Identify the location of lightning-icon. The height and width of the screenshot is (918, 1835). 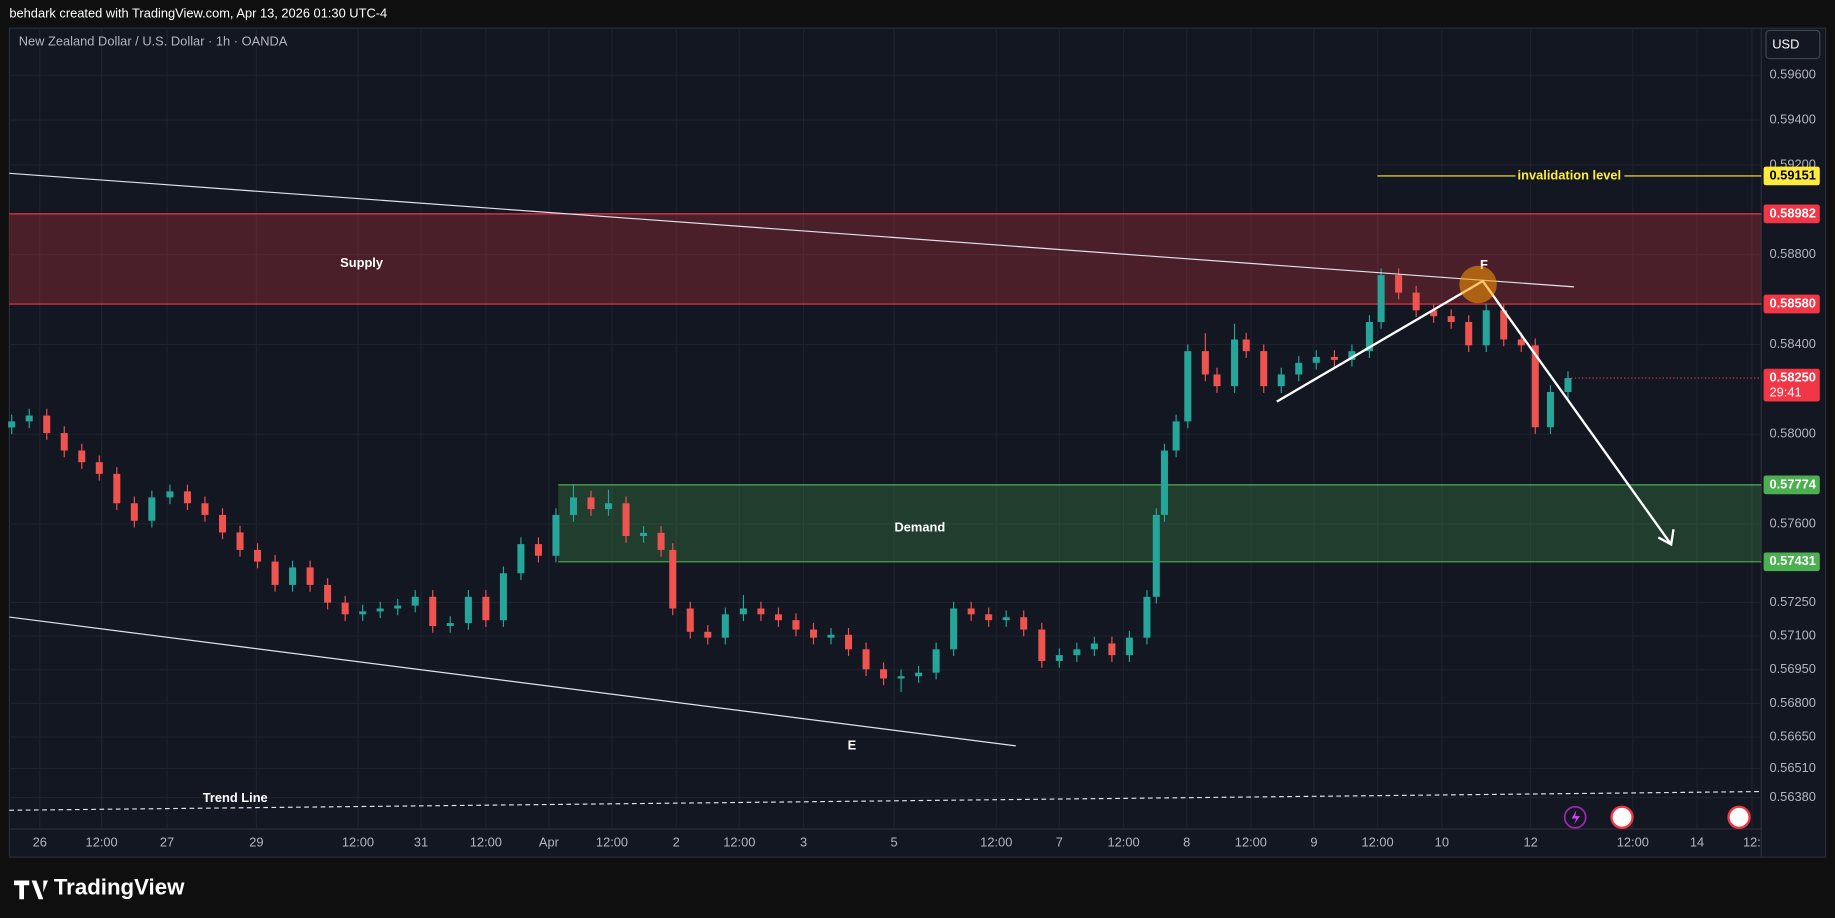
(1575, 817).